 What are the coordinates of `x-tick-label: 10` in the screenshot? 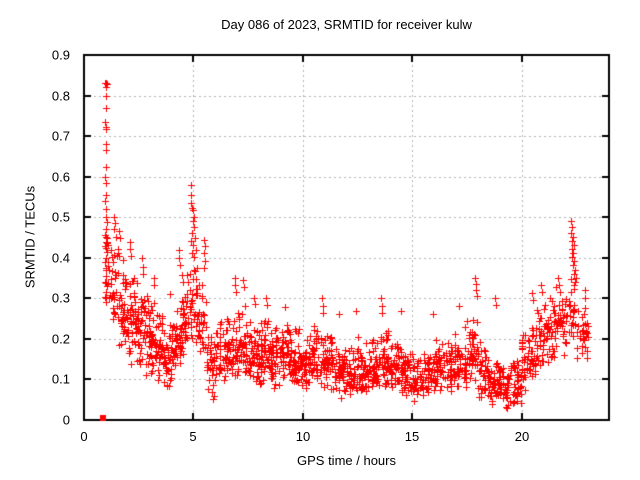 It's located at (303, 436).